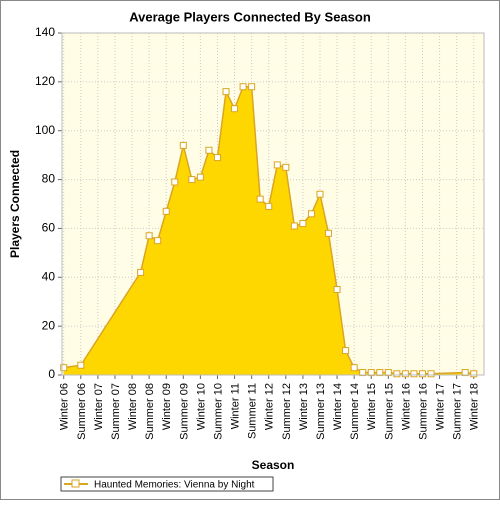  I want to click on x-tick-label: Summer 16, so click(423, 411).